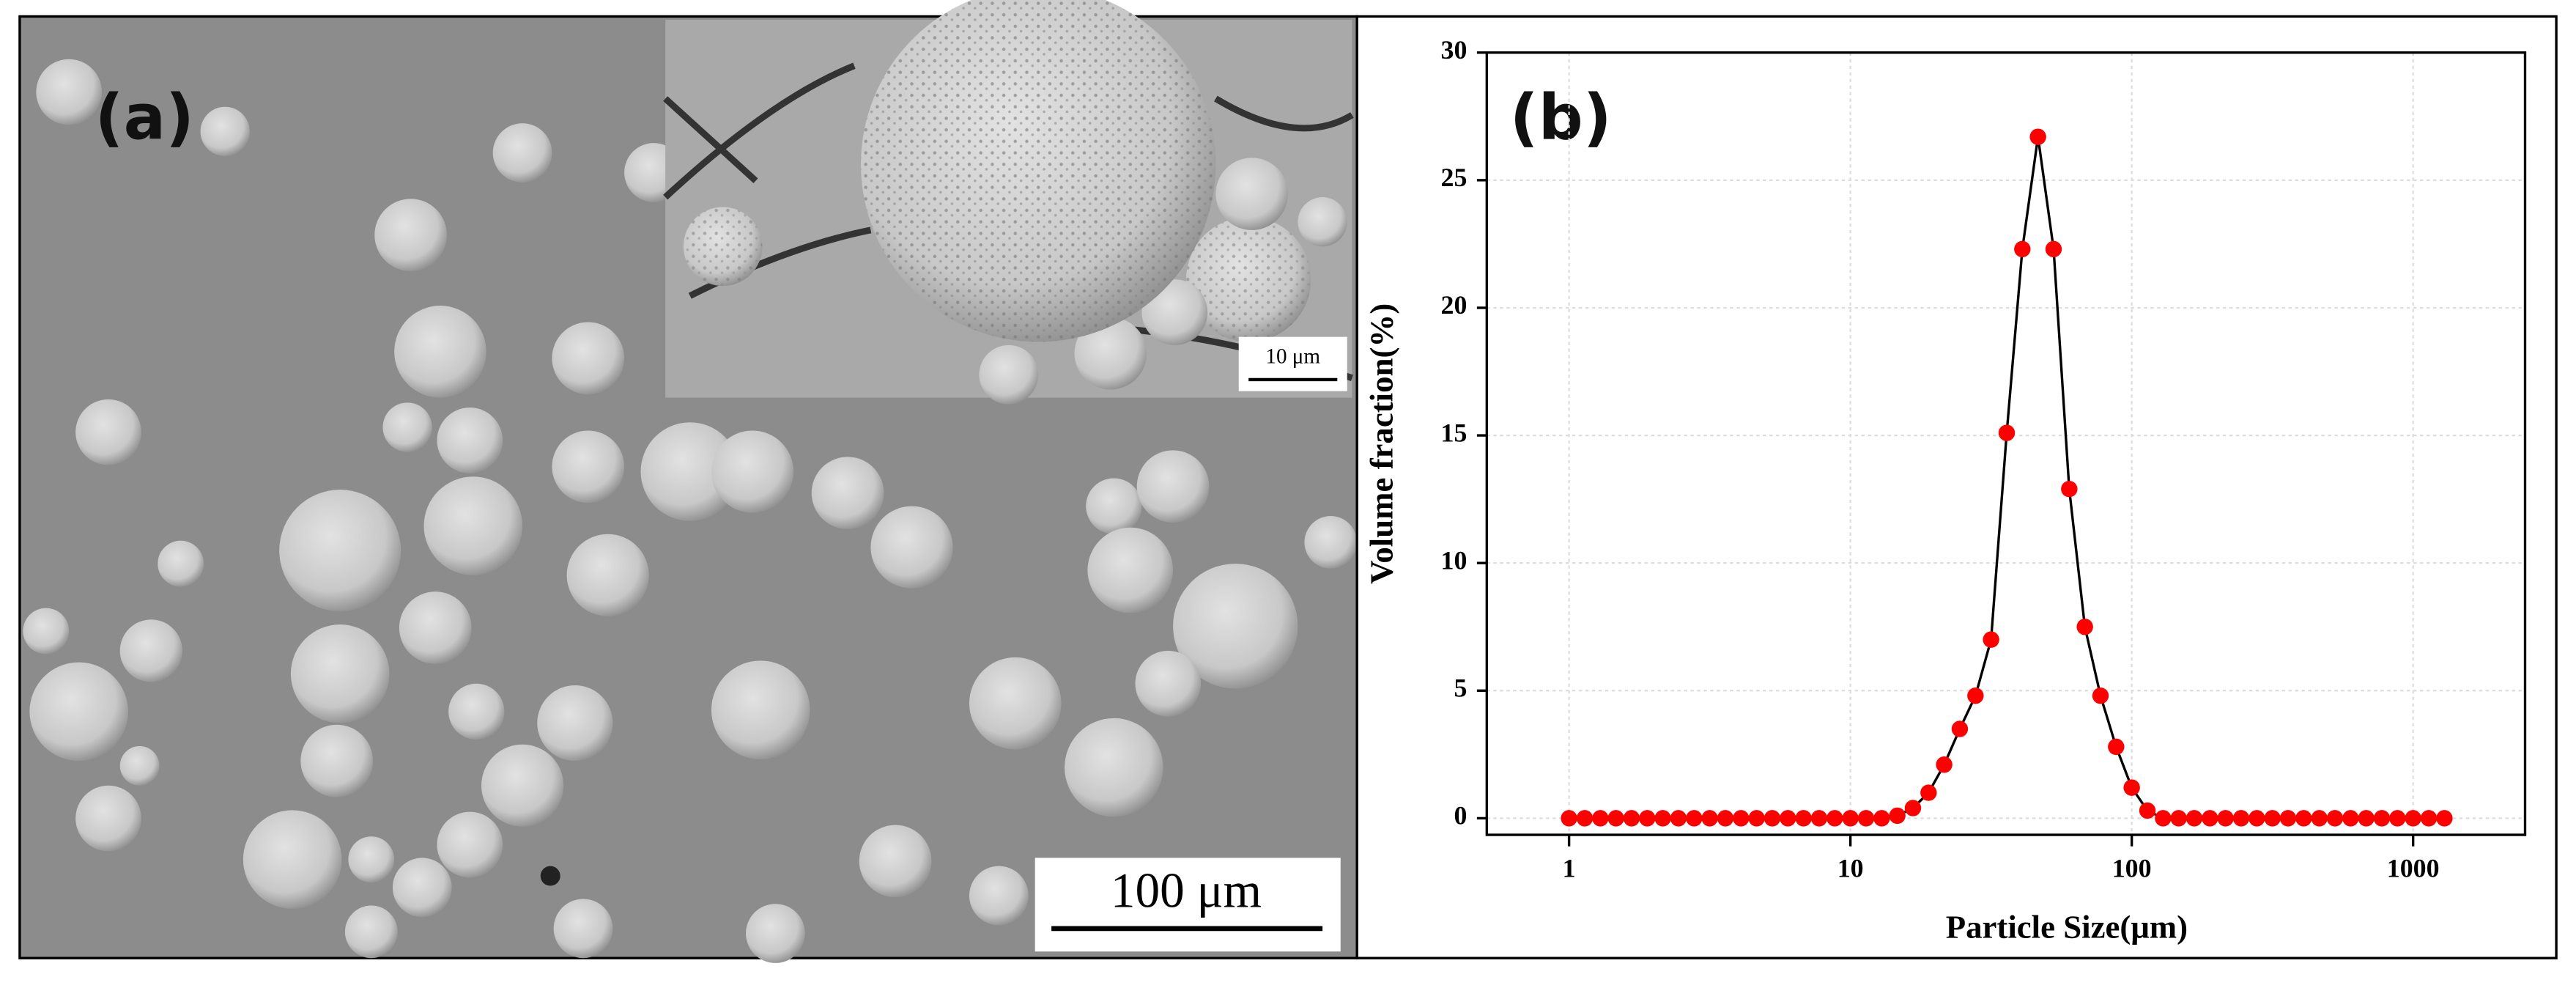 The image size is (2576, 988). Describe the element at coordinates (1454, 560) in the screenshot. I see `y-tick-label: 10` at that location.